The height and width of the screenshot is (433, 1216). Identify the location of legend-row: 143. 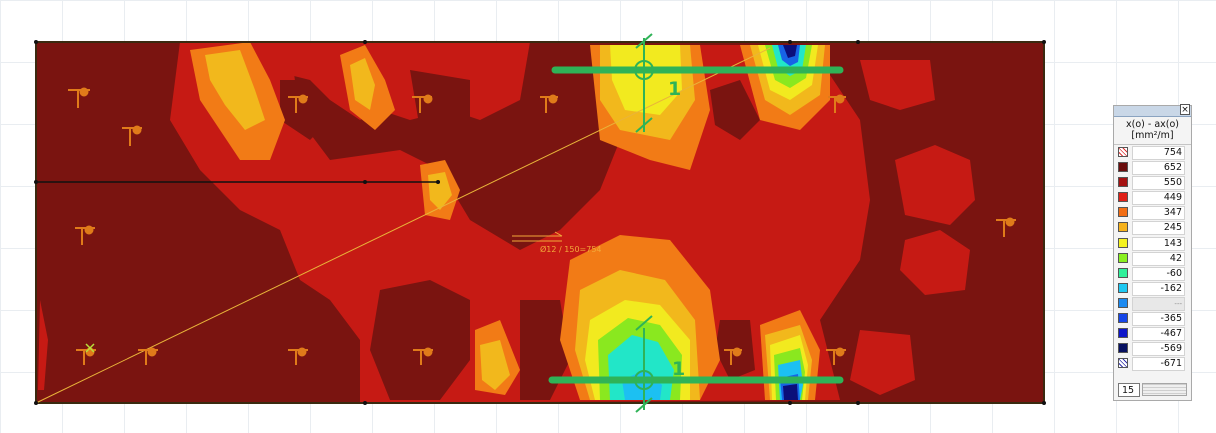
(1152, 243).